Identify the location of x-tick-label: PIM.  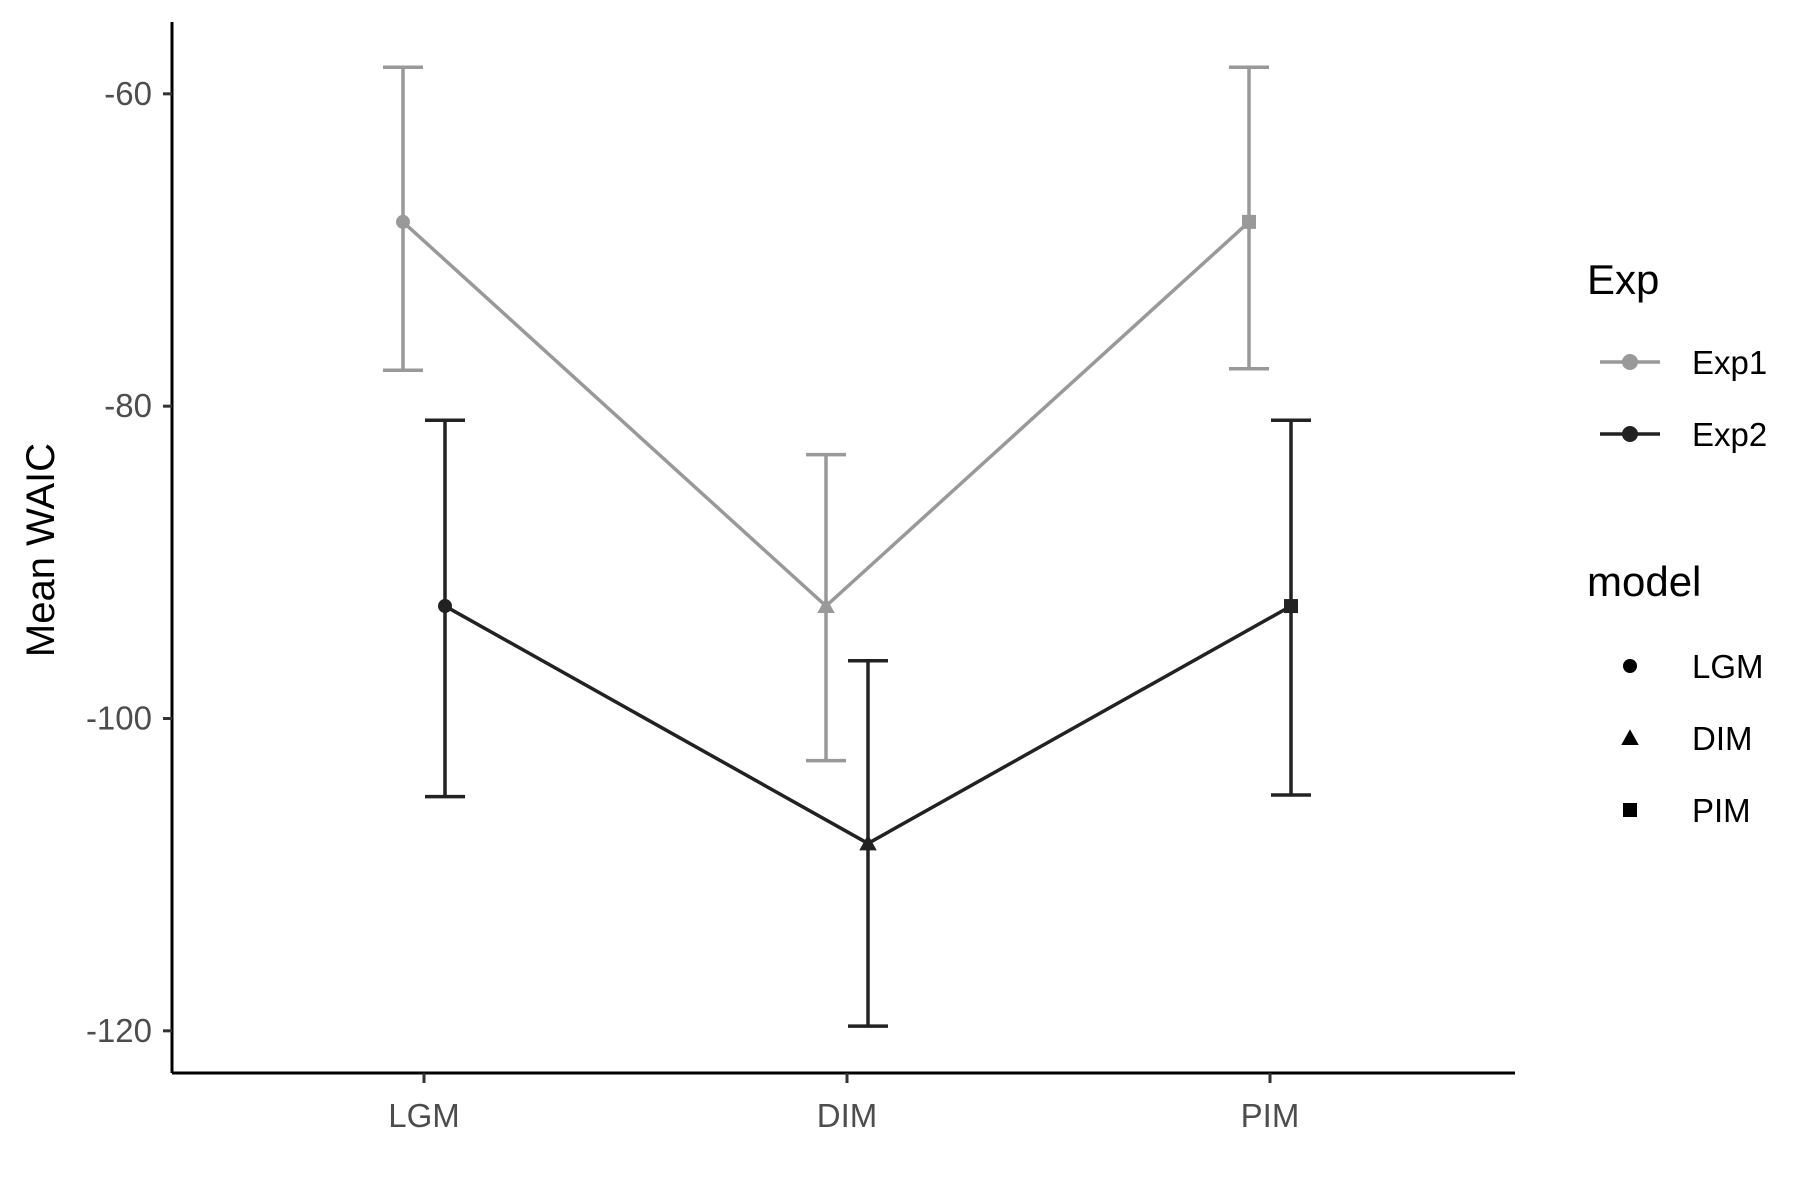
(1270, 1115).